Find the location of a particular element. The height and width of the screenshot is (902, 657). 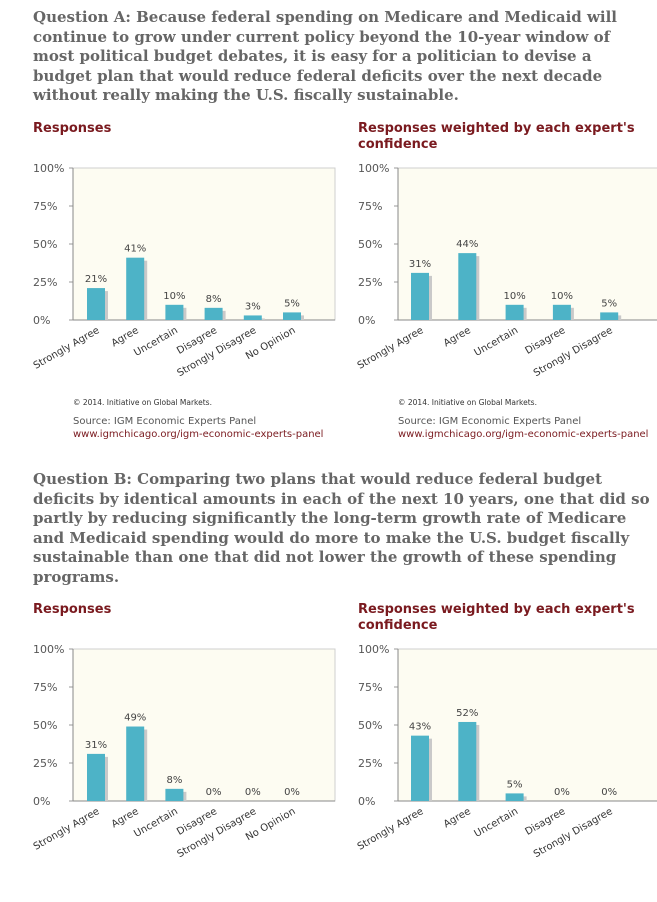

data-label: 52% is located at coordinates (467, 713).